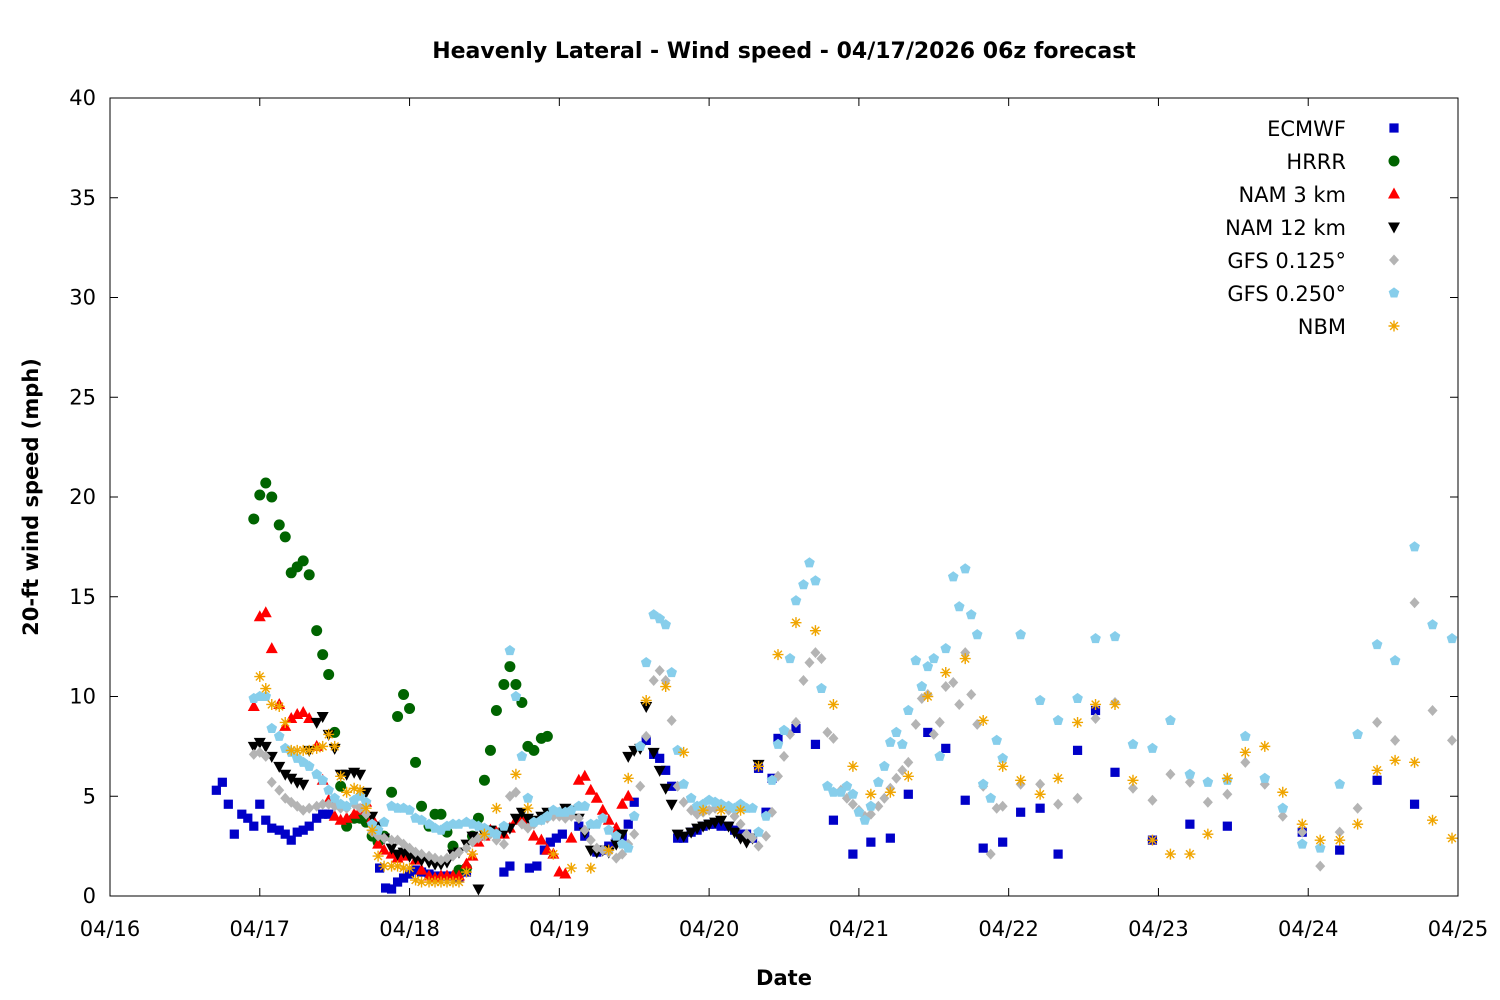 This screenshot has height=1000, width=1500. Describe the element at coordinates (1394, 292) in the screenshot. I see `legend-marker` at that location.